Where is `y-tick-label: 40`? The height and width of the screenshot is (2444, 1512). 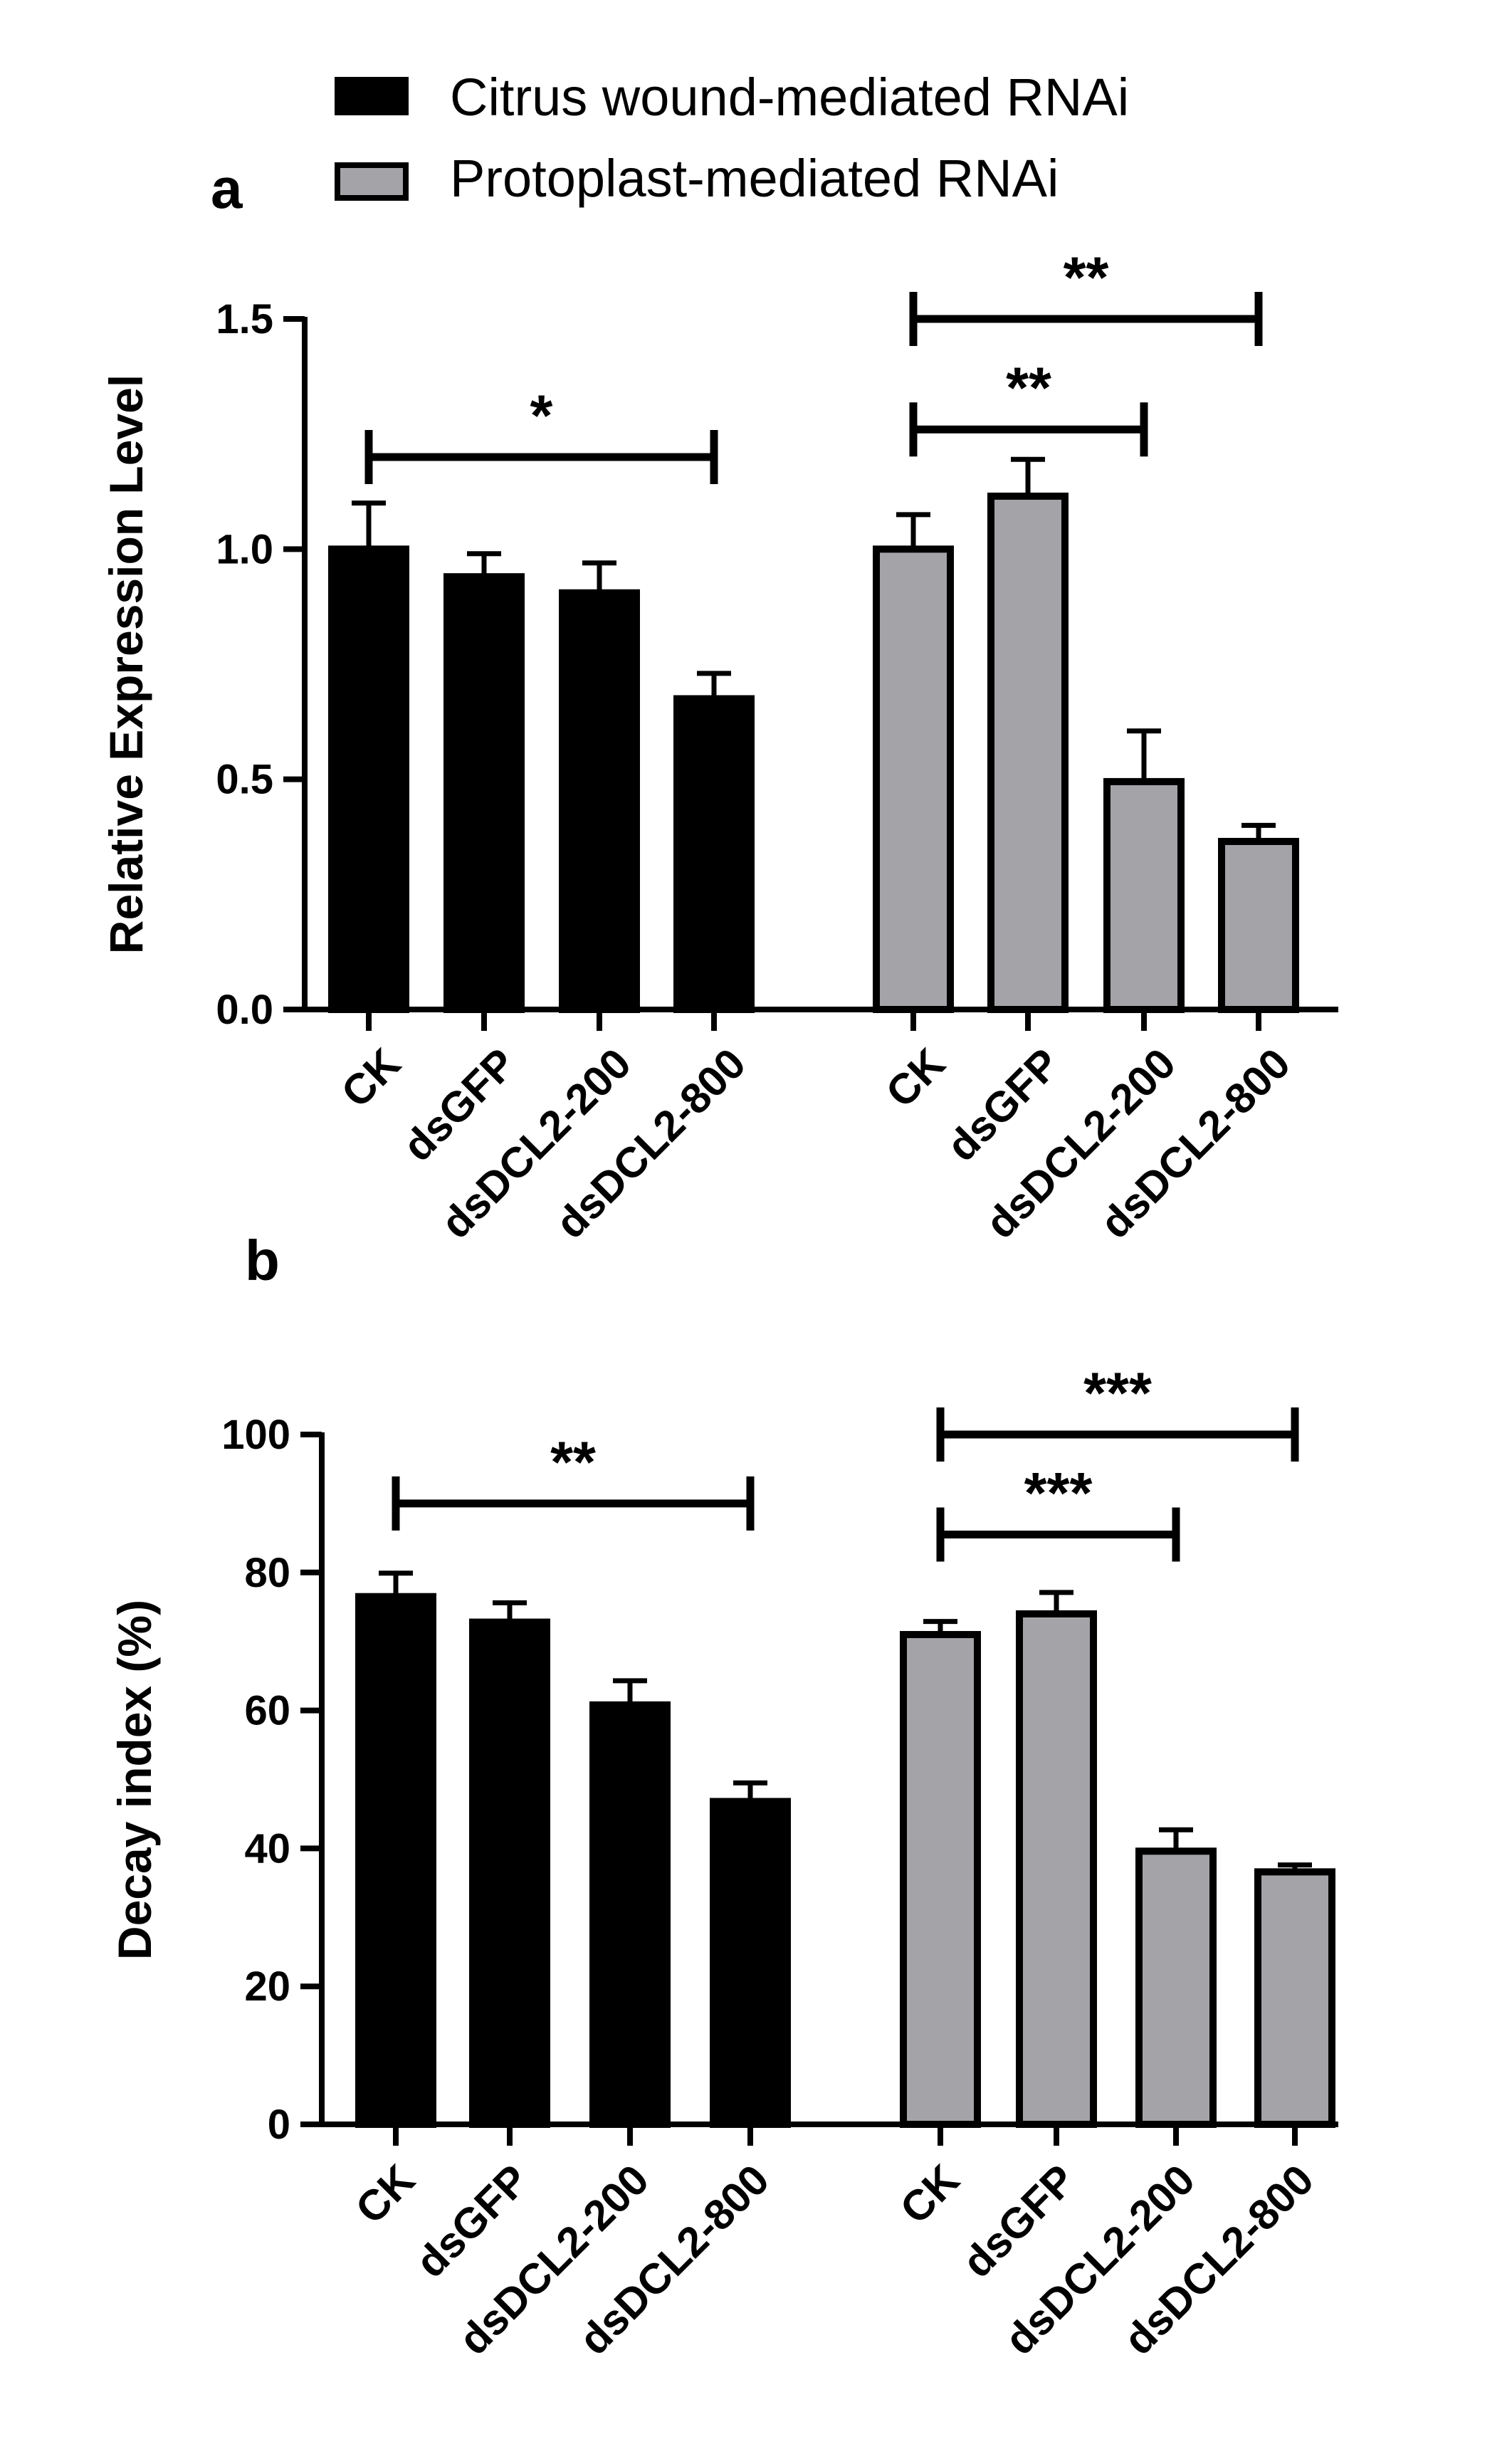 y-tick-label: 40 is located at coordinates (267, 1849).